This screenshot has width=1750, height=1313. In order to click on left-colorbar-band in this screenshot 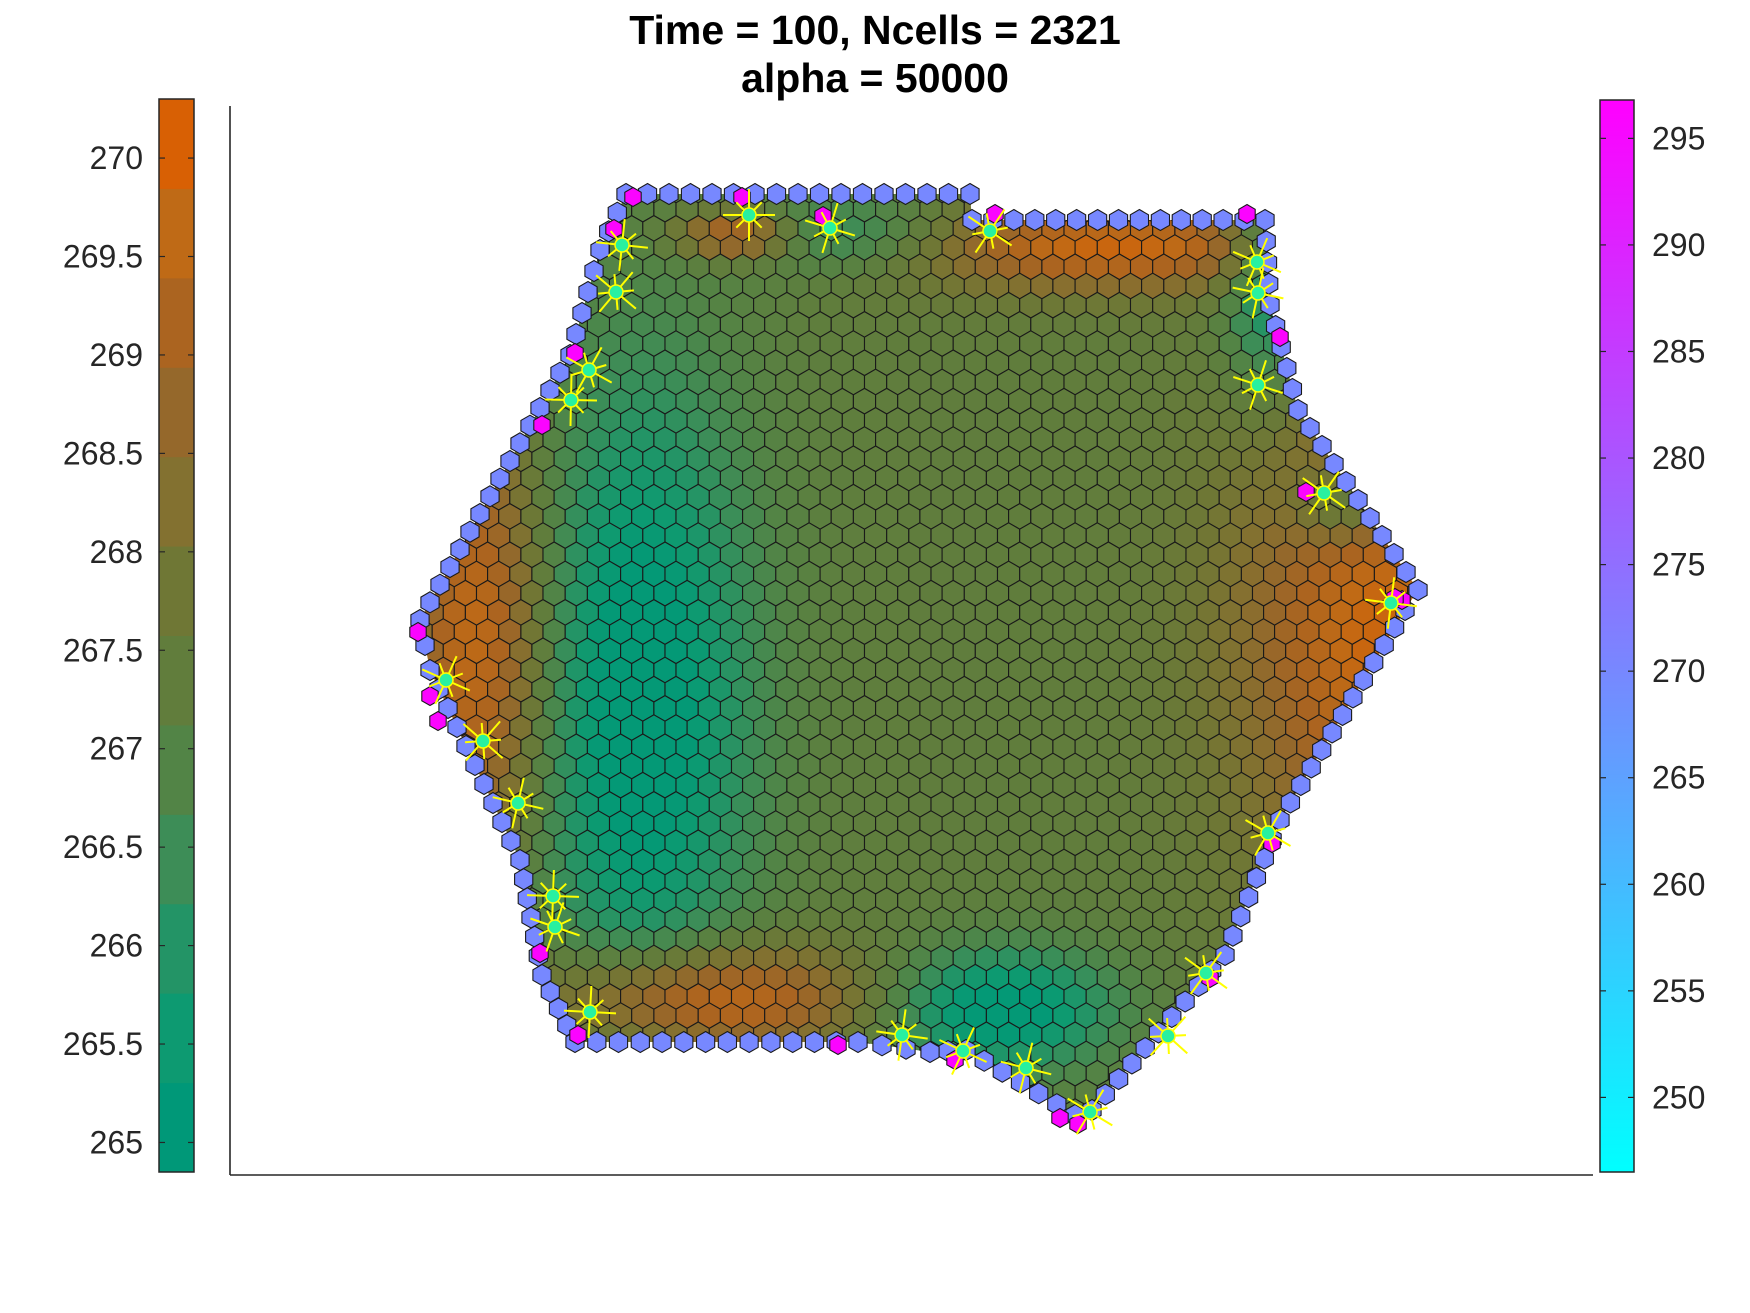, I will do `click(176, 412)`.